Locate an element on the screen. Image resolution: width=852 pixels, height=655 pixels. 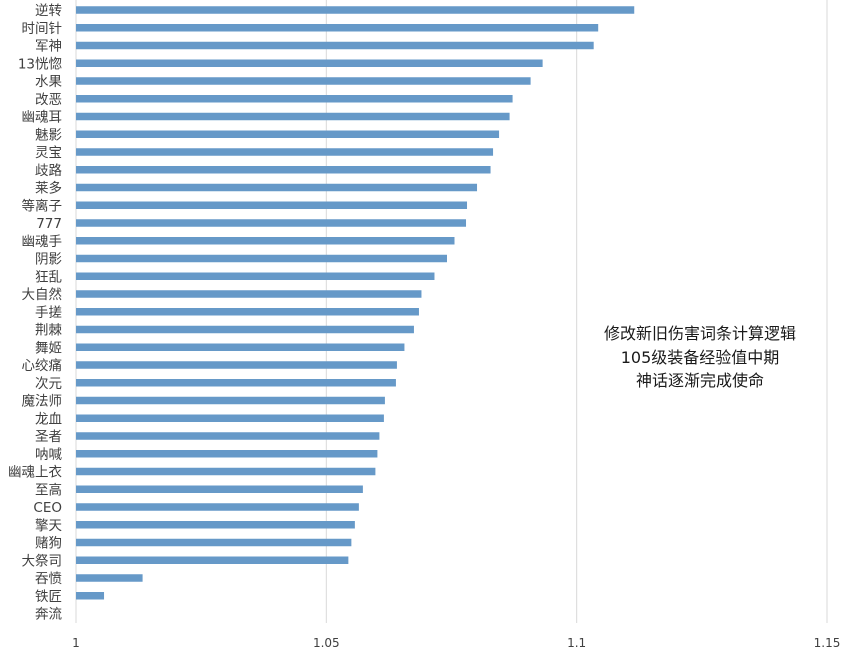
category-label: 时间针 is located at coordinates (42, 29).